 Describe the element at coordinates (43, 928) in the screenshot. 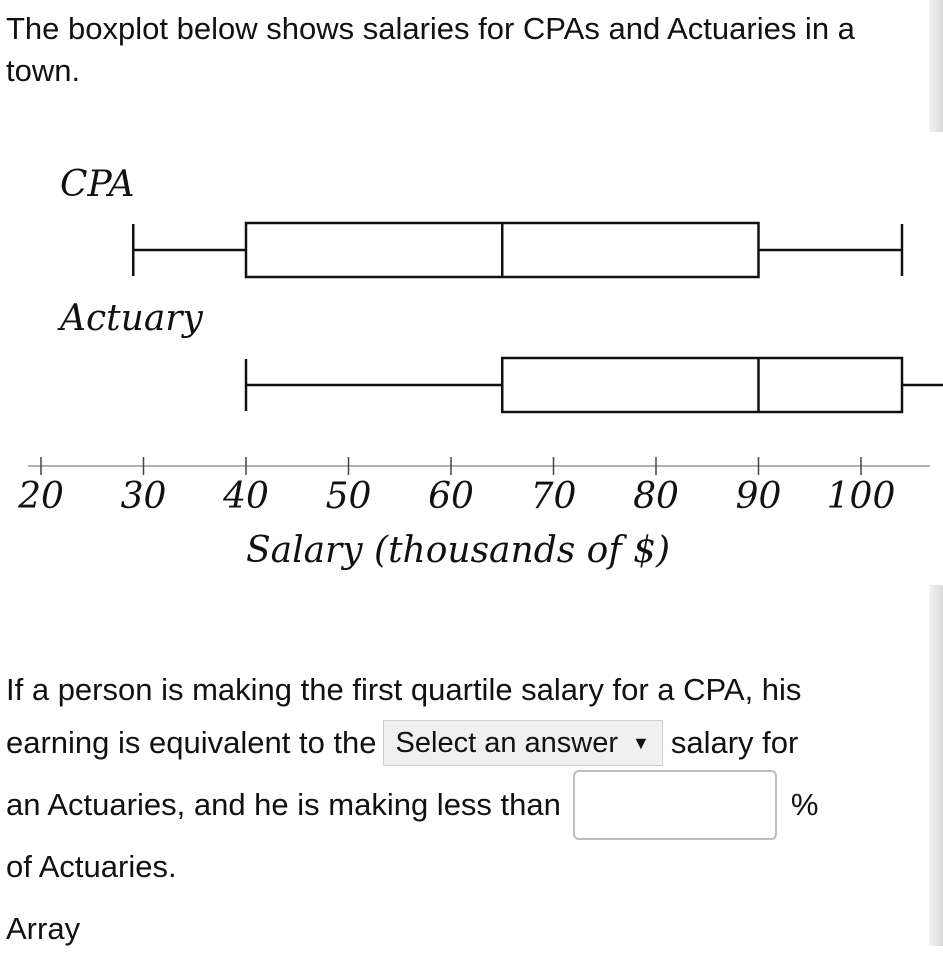

I see `footer-text: Array` at that location.